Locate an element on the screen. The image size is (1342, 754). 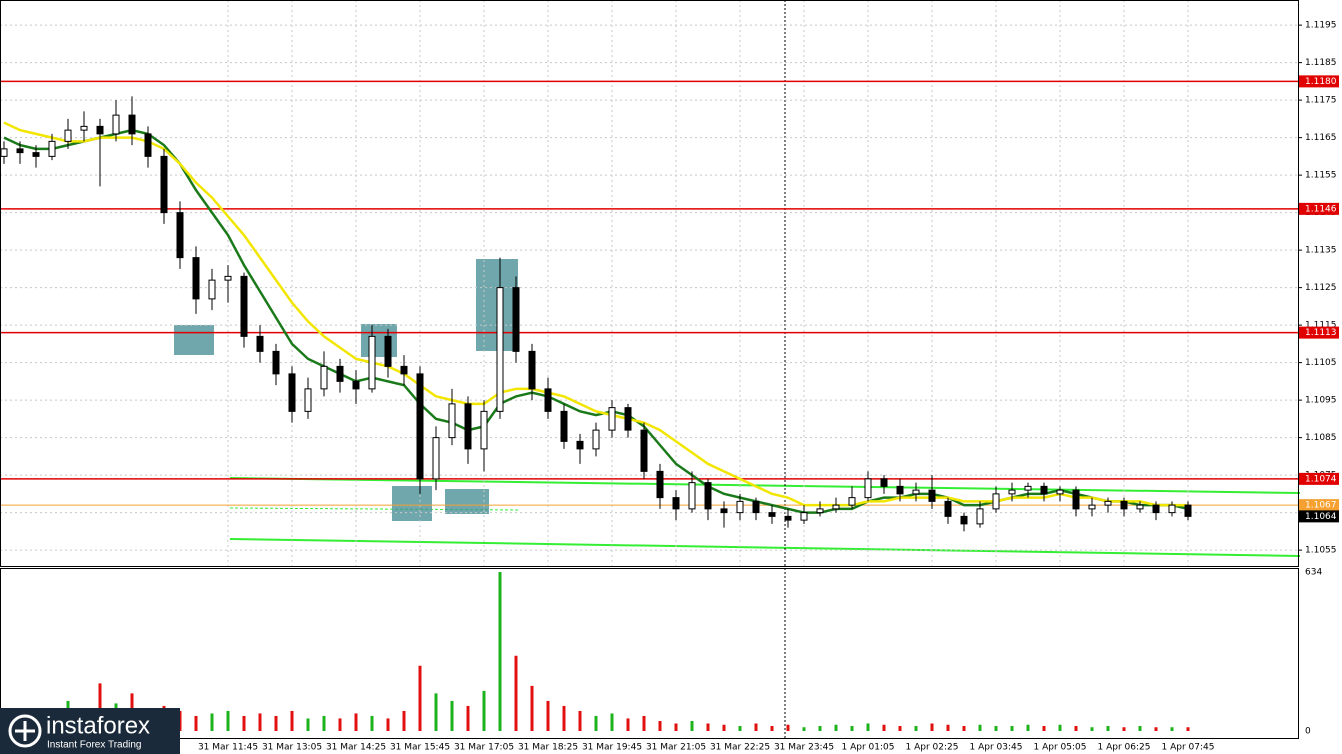
x-tick-label: 1 Apr 05:05 is located at coordinates (1060, 748).